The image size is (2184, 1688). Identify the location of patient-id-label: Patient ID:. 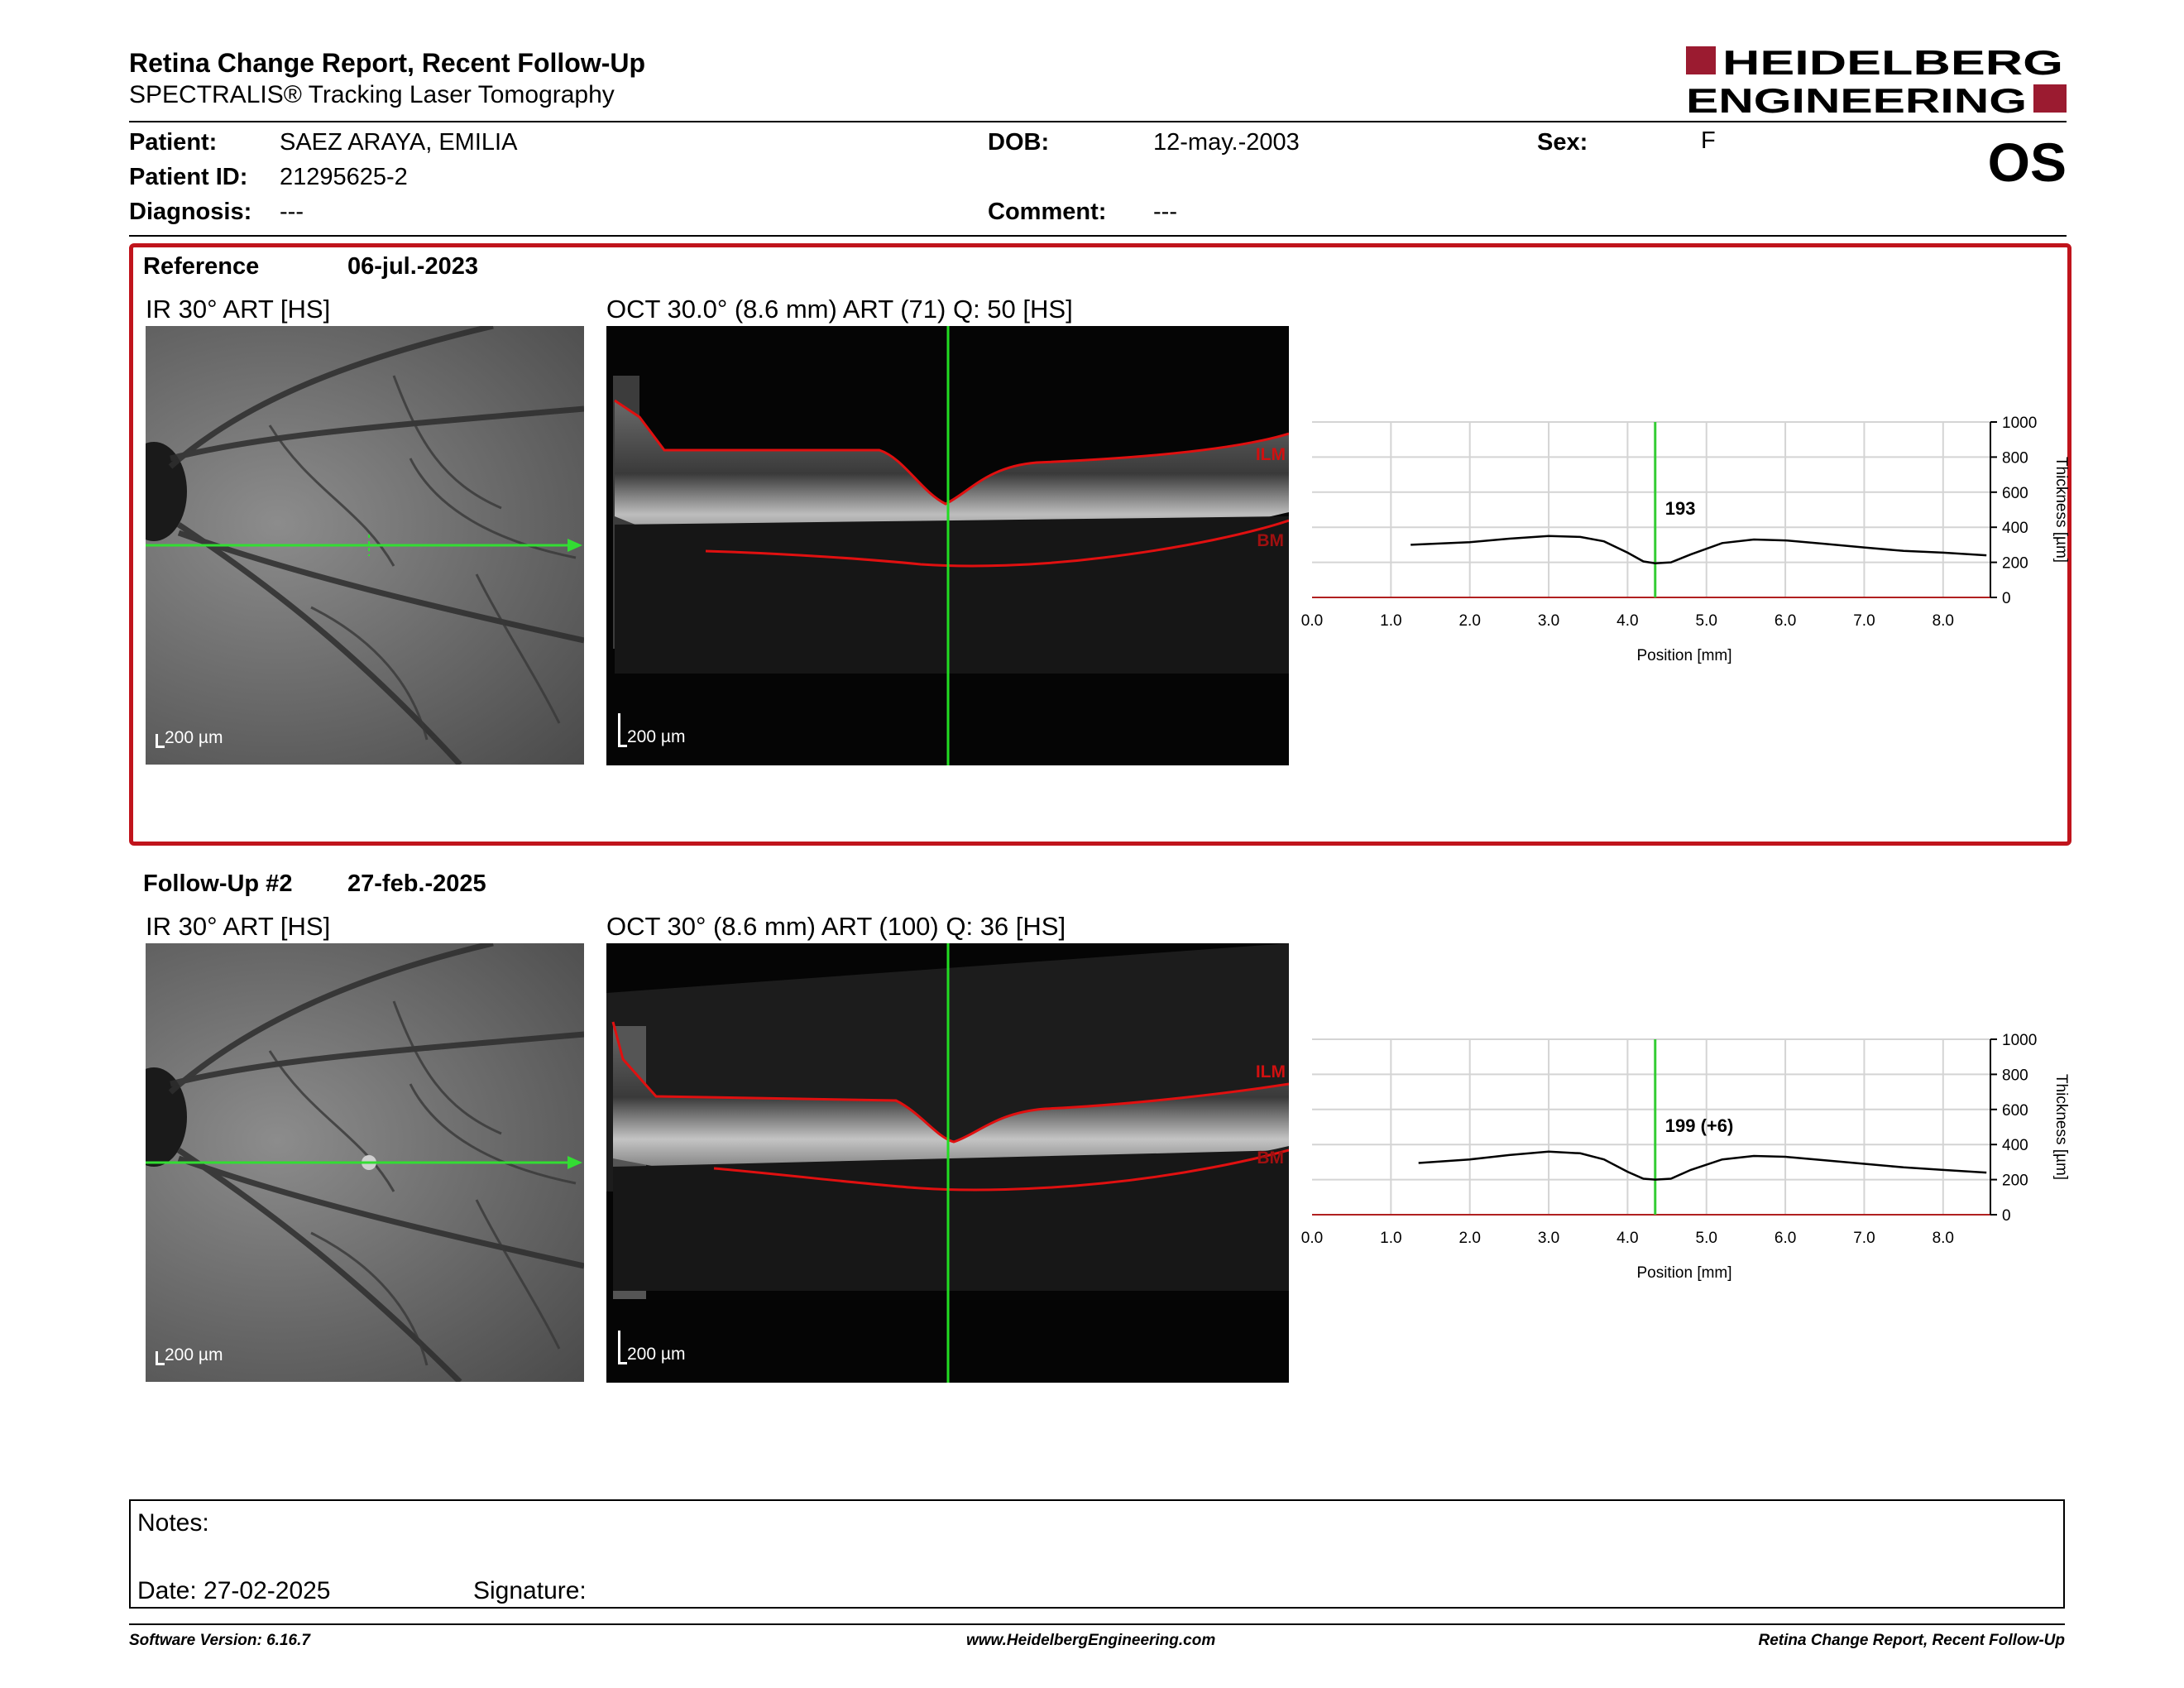
(188, 177).